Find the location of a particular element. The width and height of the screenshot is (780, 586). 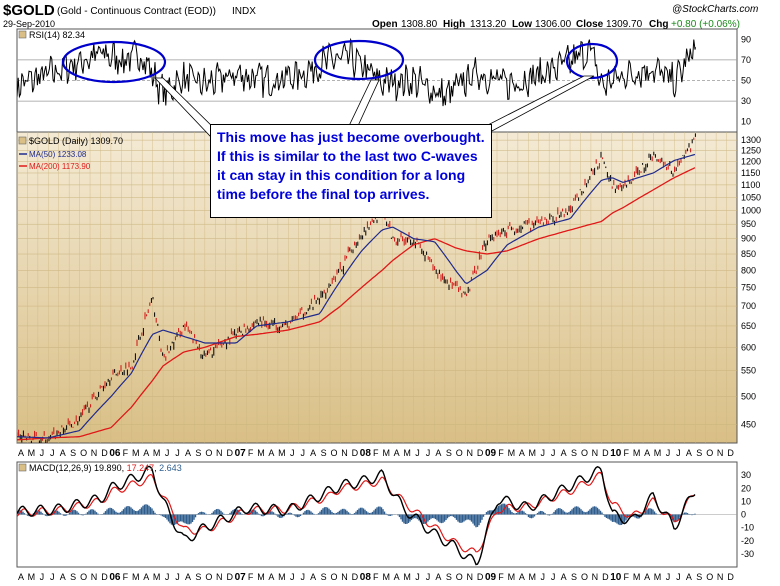

price-tick-label: 850 is located at coordinates (748, 254).